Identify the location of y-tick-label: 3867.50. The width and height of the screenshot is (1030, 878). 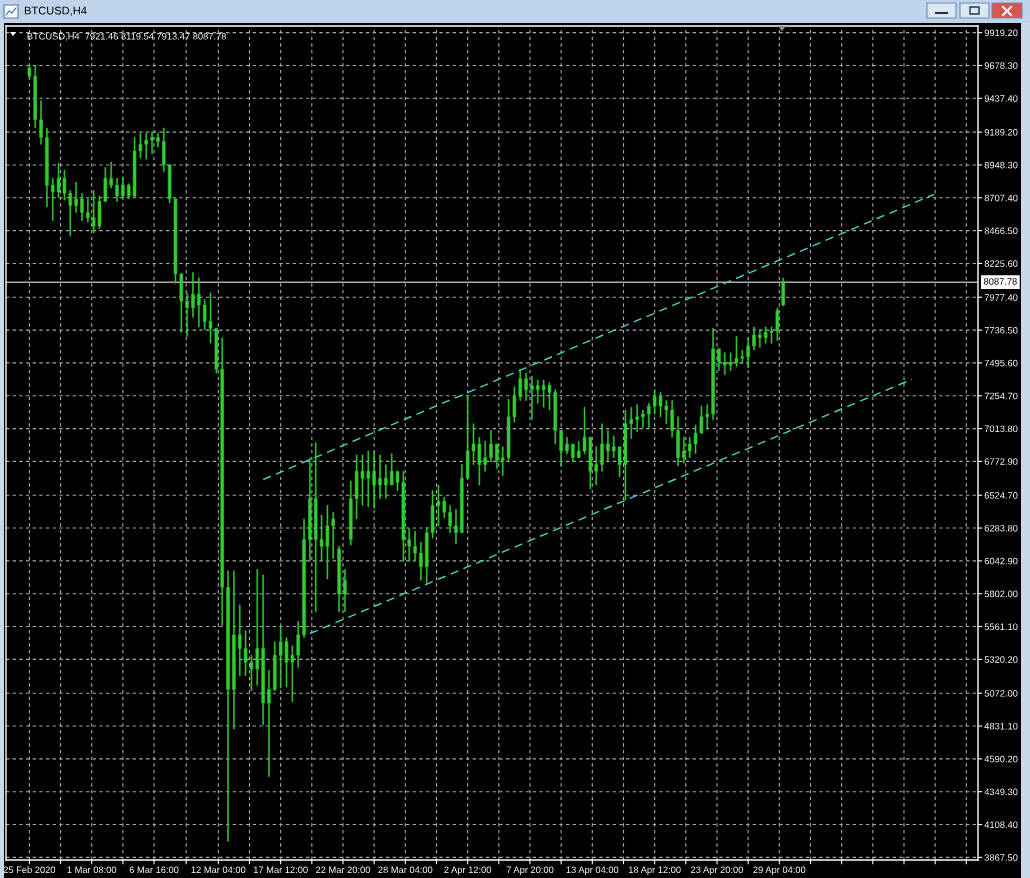
(1001, 857).